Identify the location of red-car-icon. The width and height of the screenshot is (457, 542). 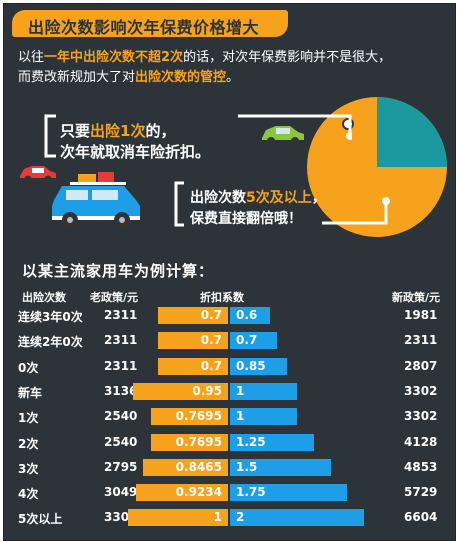
(38, 174).